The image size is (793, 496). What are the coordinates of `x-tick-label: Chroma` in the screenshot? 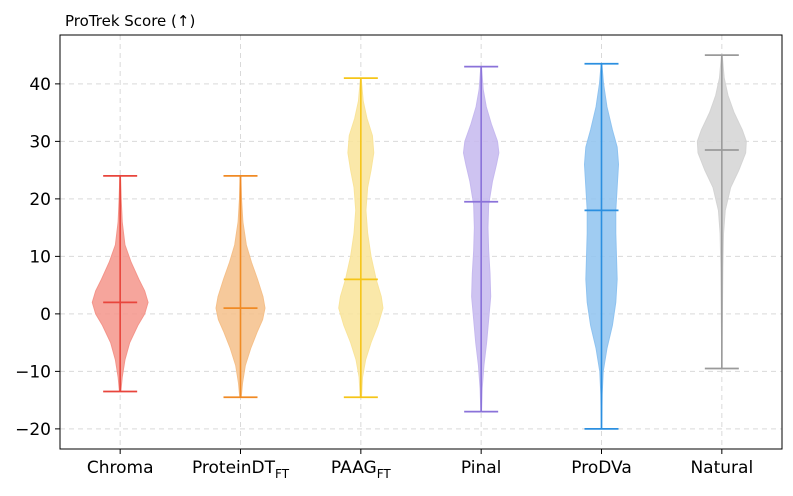 It's located at (120, 468).